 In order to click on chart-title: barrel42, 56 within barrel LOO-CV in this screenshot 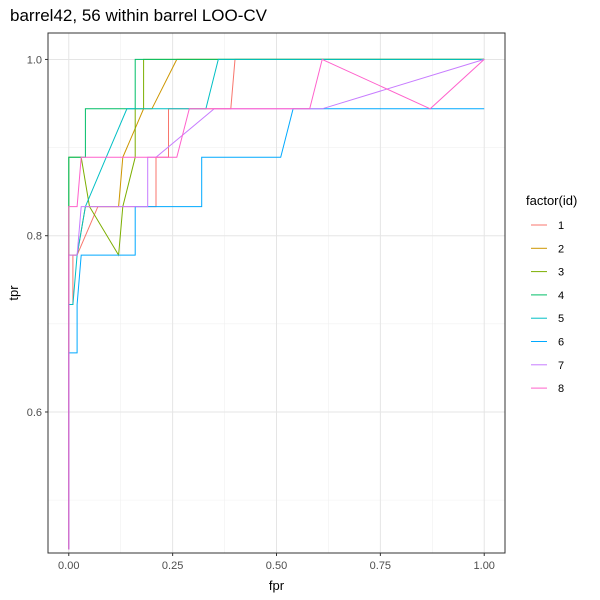, I will do `click(139, 15)`.